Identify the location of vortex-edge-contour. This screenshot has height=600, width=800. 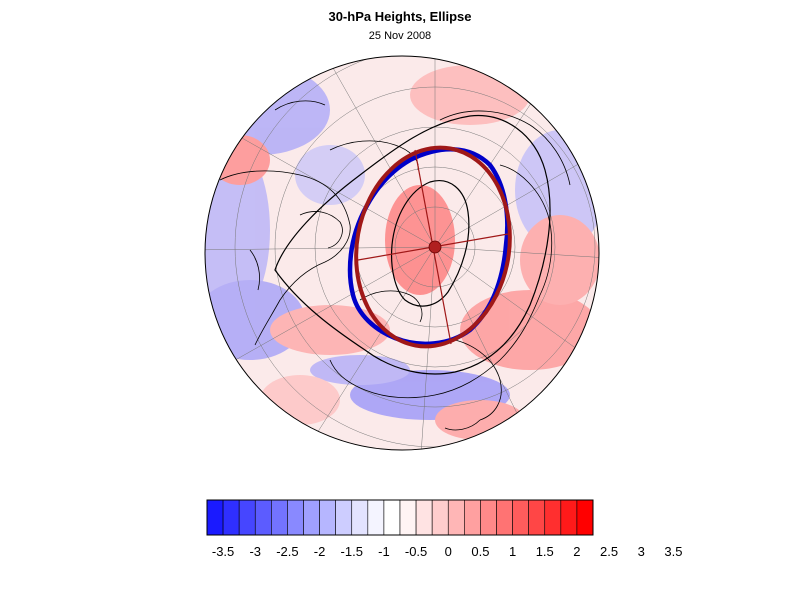
(428, 247).